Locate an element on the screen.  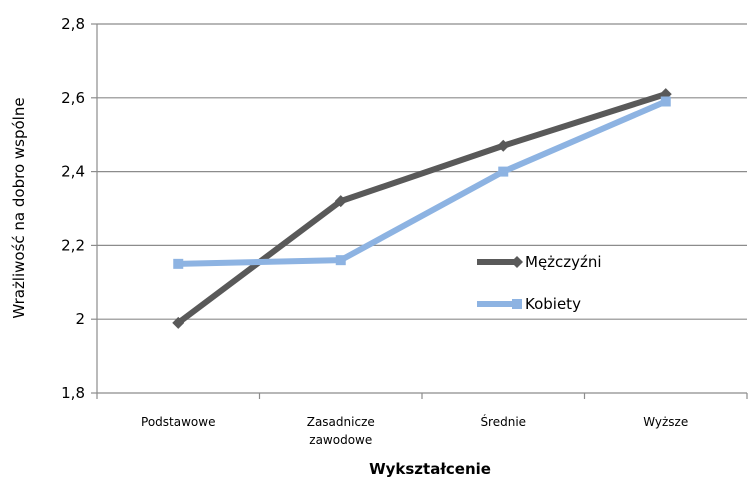
legend: Mężczyźni Kobiety is located at coordinates (539, 283).